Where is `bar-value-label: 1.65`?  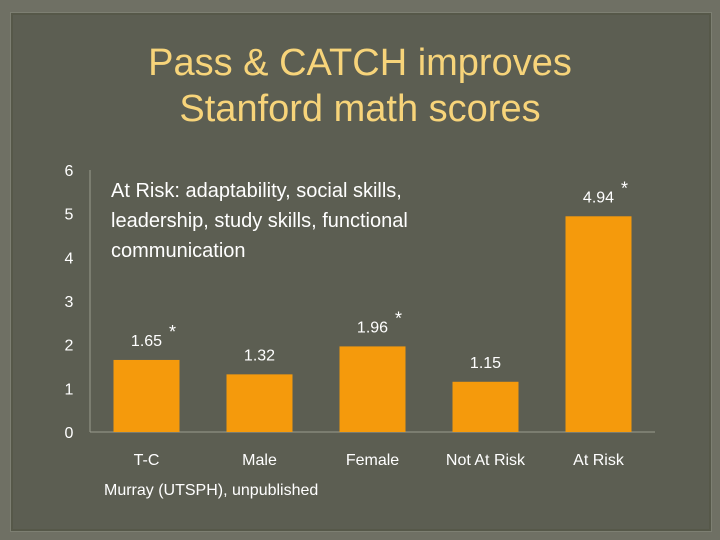
bar-value-label: 1.65 is located at coordinates (146, 341).